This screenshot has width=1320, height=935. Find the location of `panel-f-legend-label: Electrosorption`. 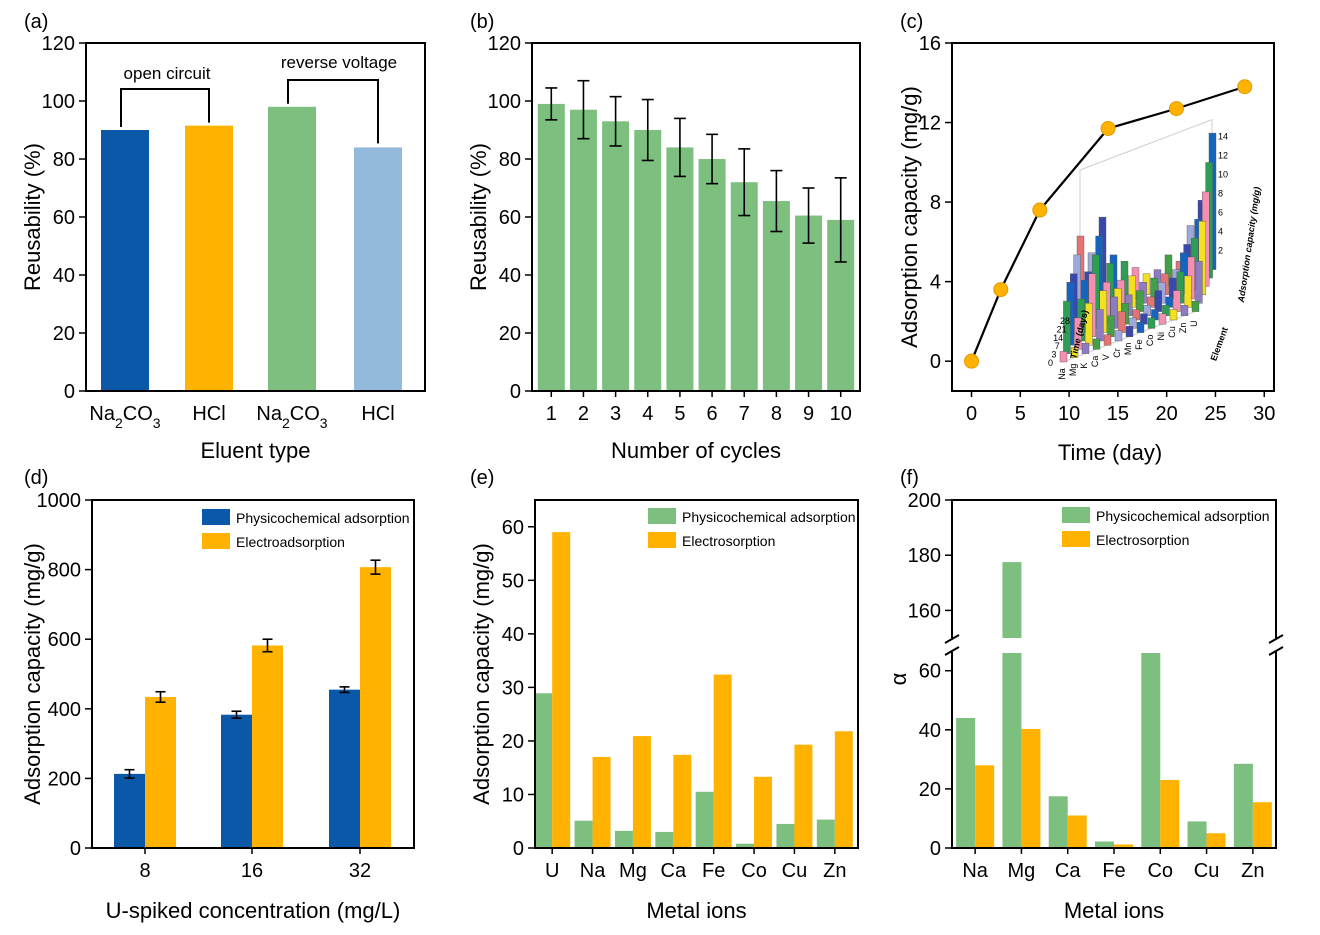

panel-f-legend-label: Electrosorption is located at coordinates (1142, 540).